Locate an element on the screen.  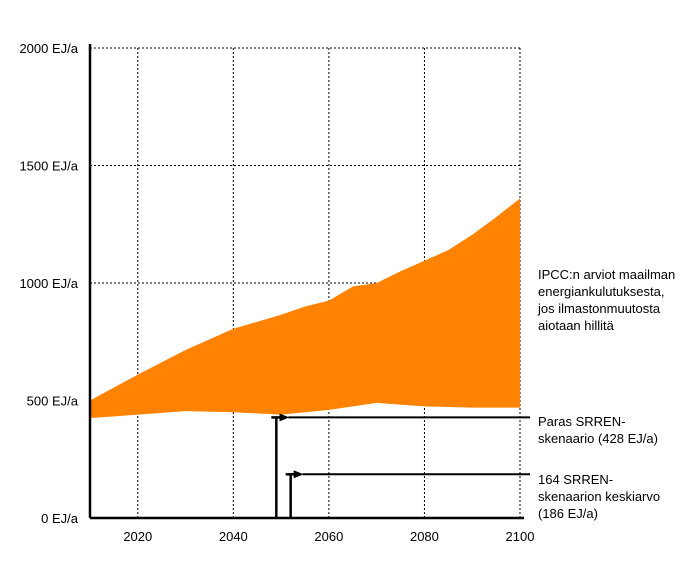
annotation-arrows is located at coordinates (404, 446).